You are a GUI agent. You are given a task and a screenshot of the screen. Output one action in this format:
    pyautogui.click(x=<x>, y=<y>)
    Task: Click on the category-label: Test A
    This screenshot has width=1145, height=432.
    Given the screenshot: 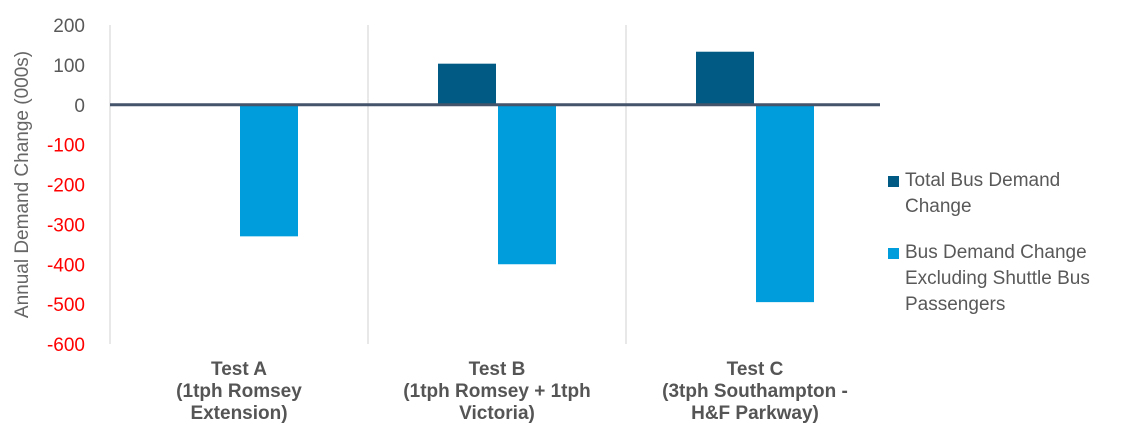 What is the action you would take?
    pyautogui.click(x=239, y=369)
    